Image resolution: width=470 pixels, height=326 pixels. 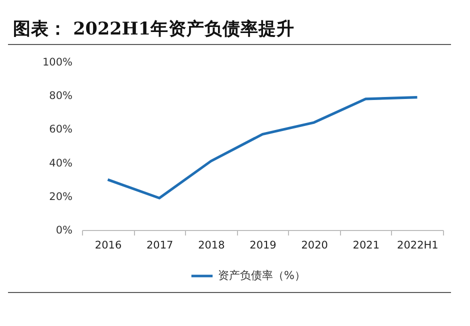 I want to click on x-tick-label: 2020, so click(x=314, y=246).